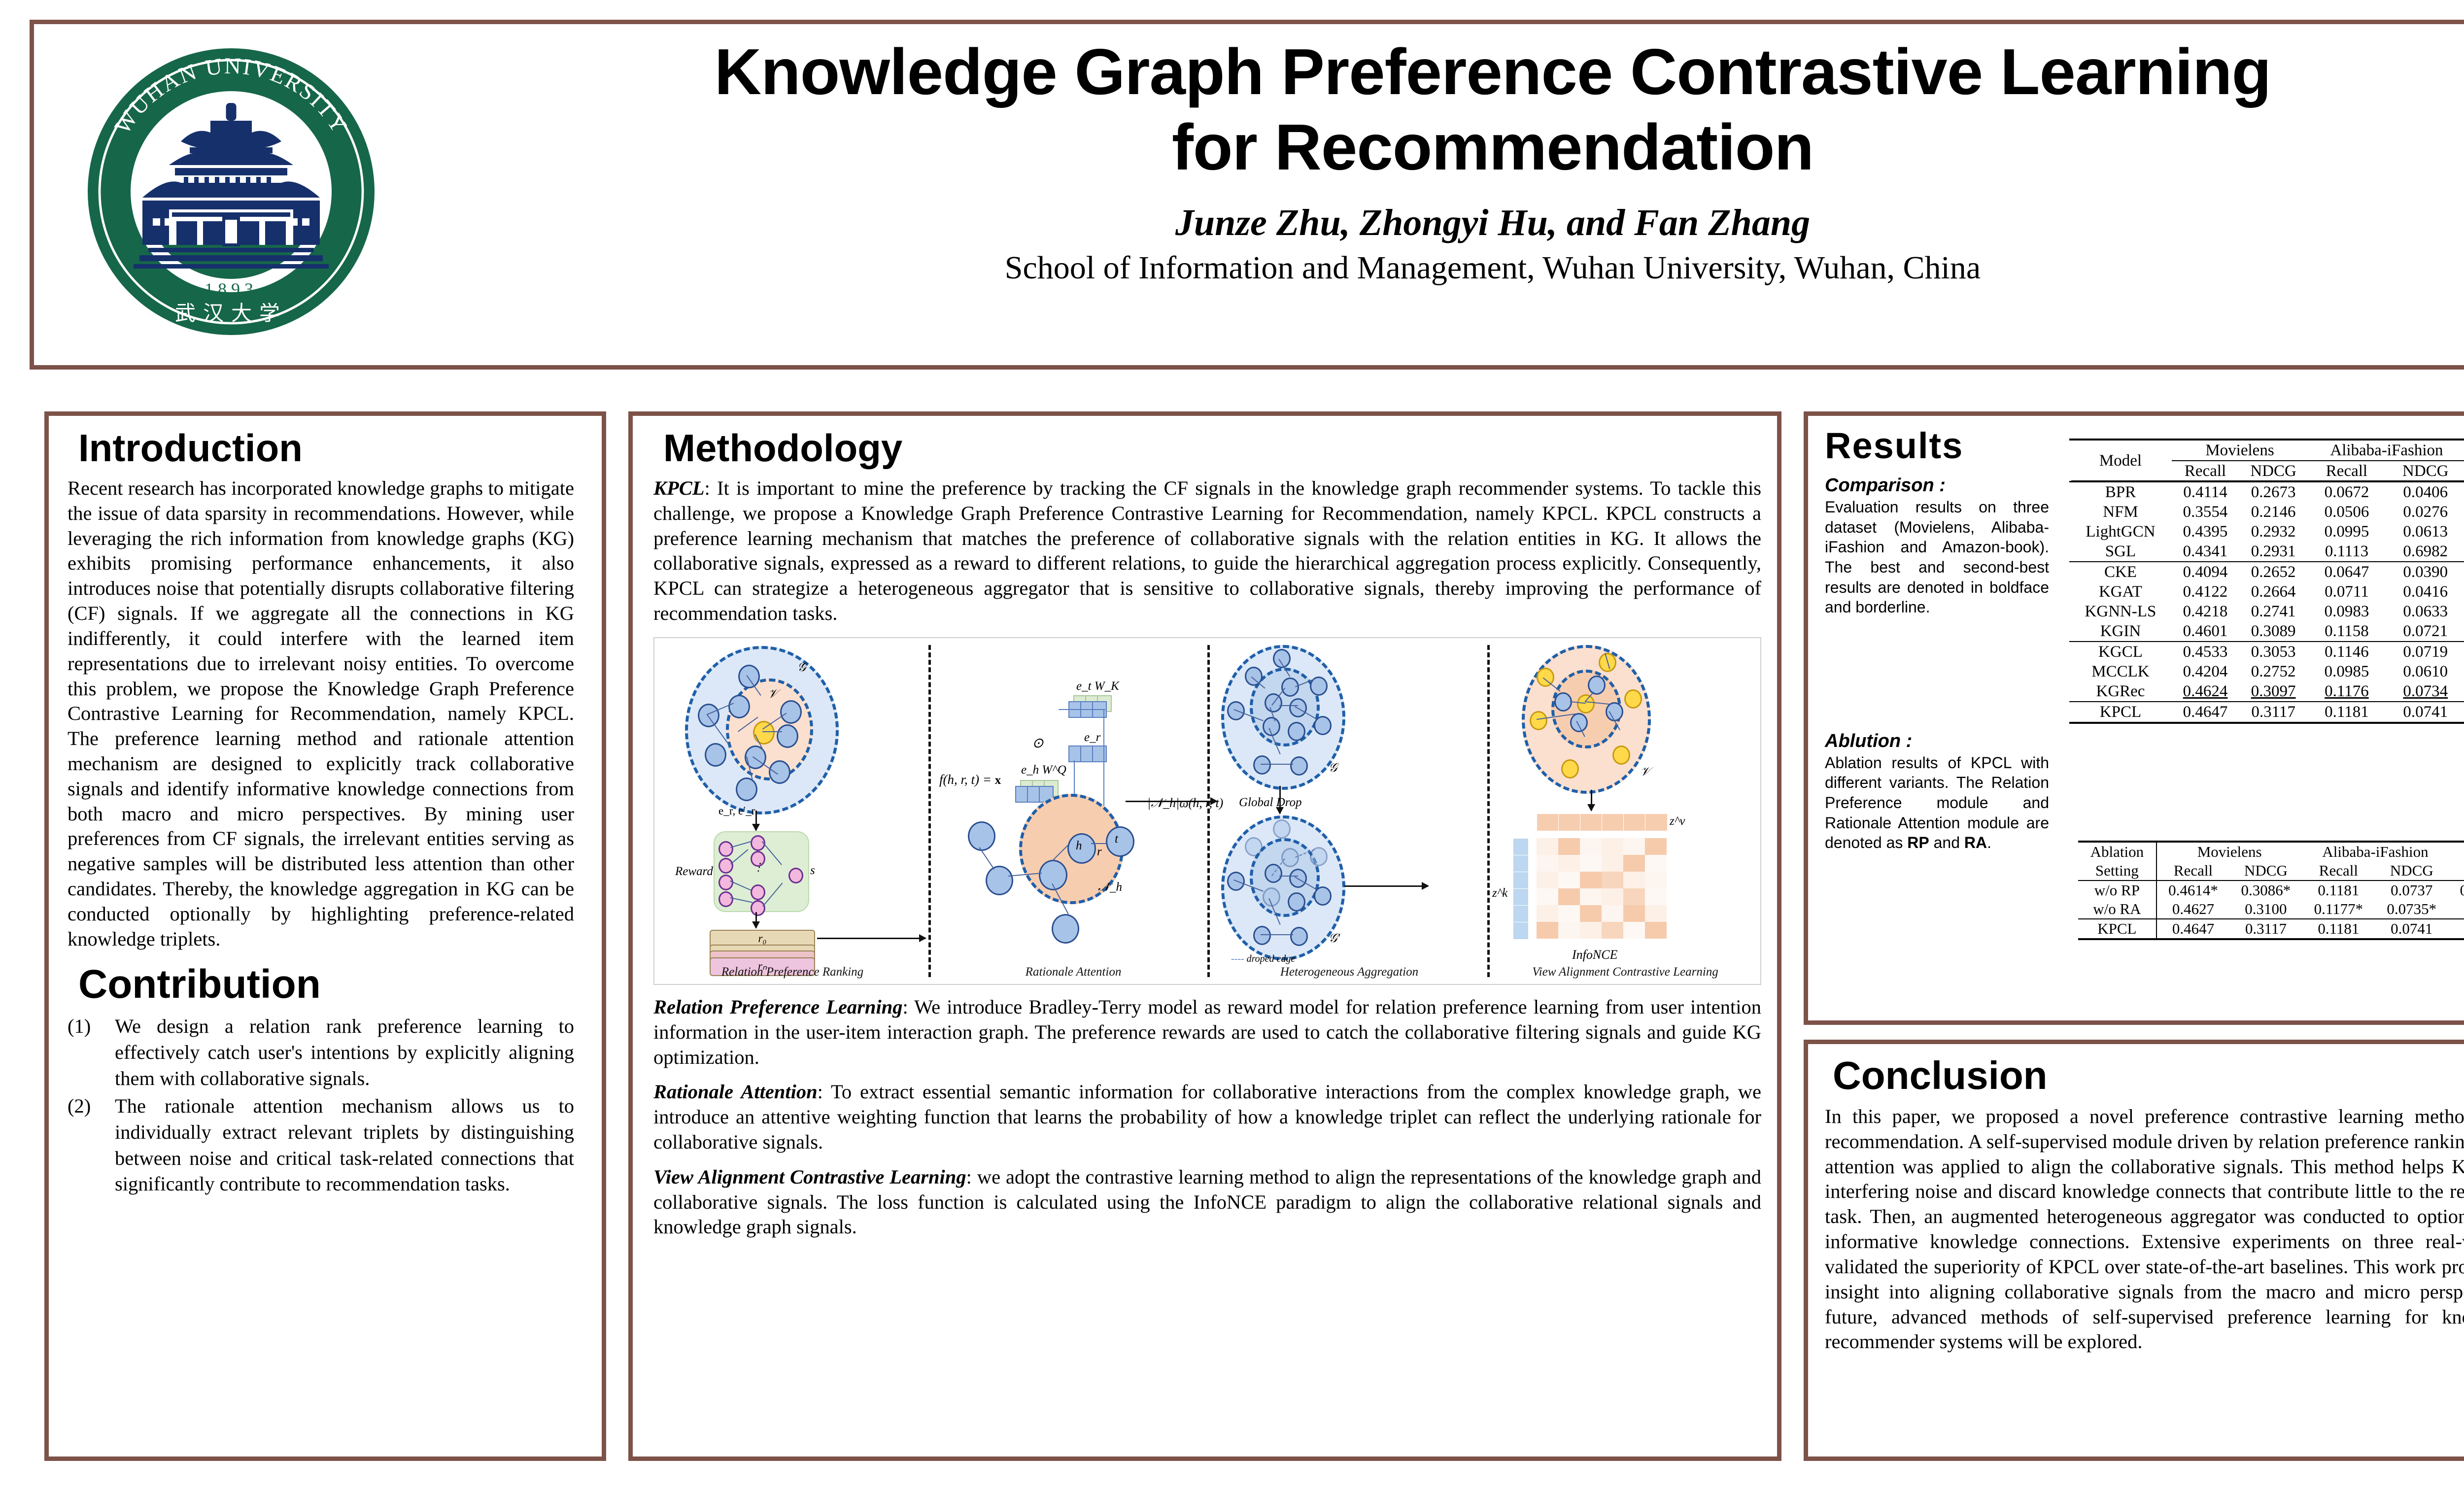 The height and width of the screenshot is (1490, 2464). Describe the element at coordinates (2386, 450) in the screenshot. I see `dataset-header: Alibaba-iFashion` at that location.